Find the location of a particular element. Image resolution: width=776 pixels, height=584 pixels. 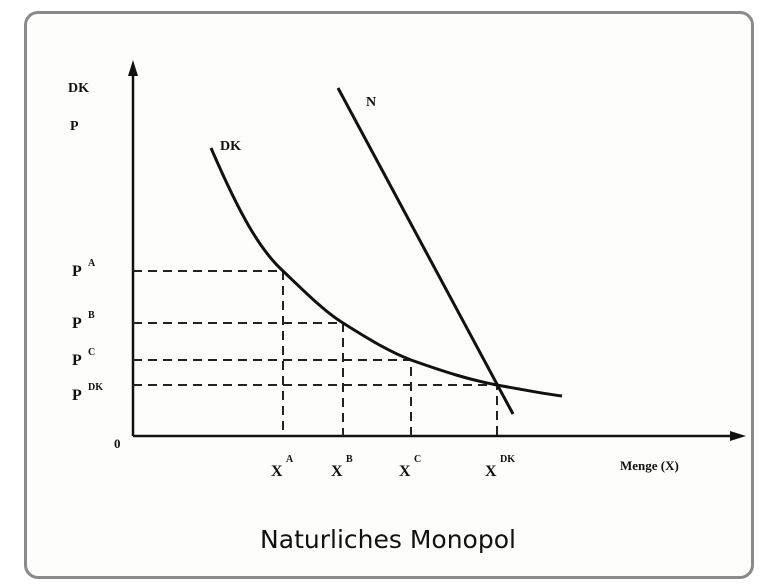

guide-b is located at coordinates (238, 379).